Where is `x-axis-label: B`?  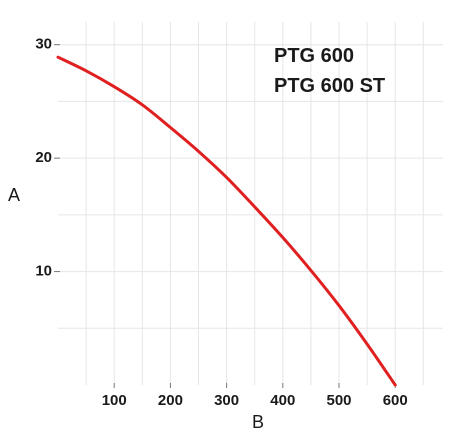 x-axis-label: B is located at coordinates (258, 421).